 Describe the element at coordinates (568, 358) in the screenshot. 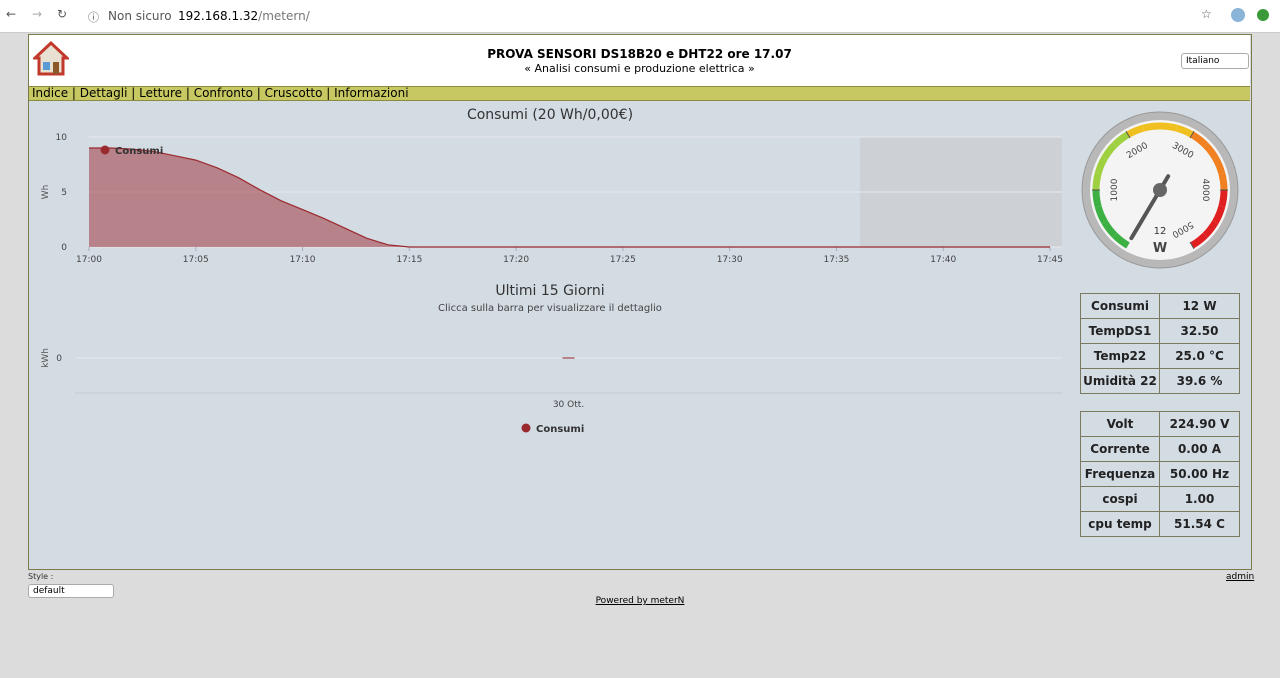

I see `bar` at that location.